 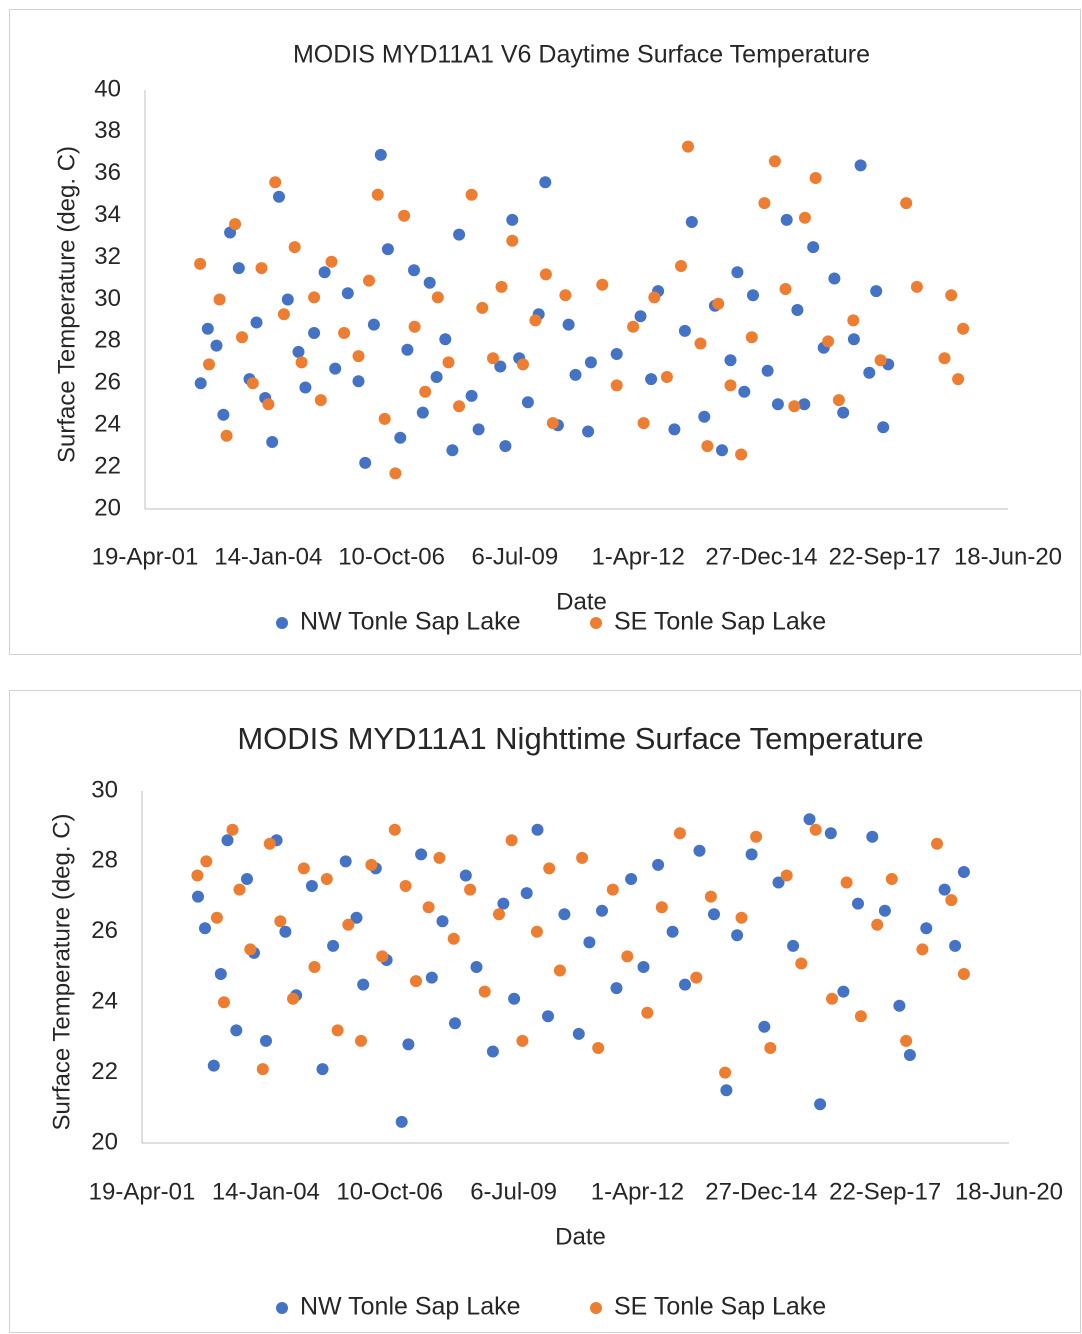 What do you see at coordinates (107, 465) in the screenshot?
I see `day-y-tick-label: 22` at bounding box center [107, 465].